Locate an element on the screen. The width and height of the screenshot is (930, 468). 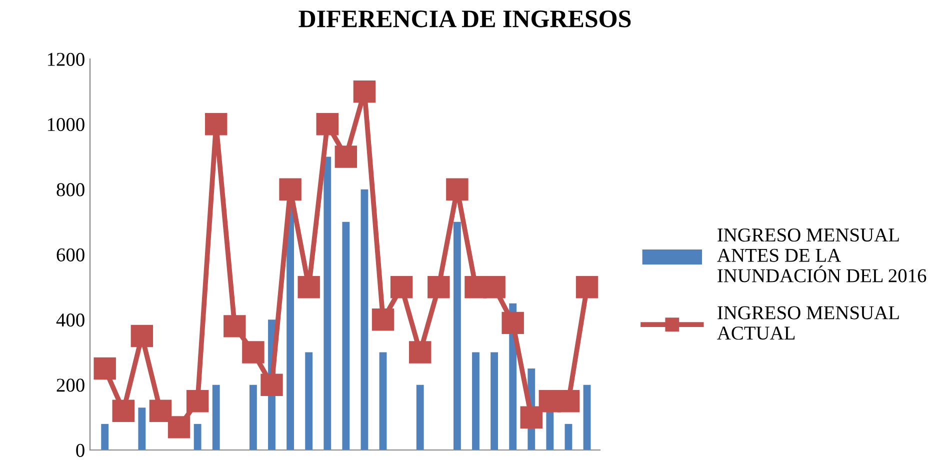
chart-title: DIFERENCIA DE INGRESOS is located at coordinates (464, 19).